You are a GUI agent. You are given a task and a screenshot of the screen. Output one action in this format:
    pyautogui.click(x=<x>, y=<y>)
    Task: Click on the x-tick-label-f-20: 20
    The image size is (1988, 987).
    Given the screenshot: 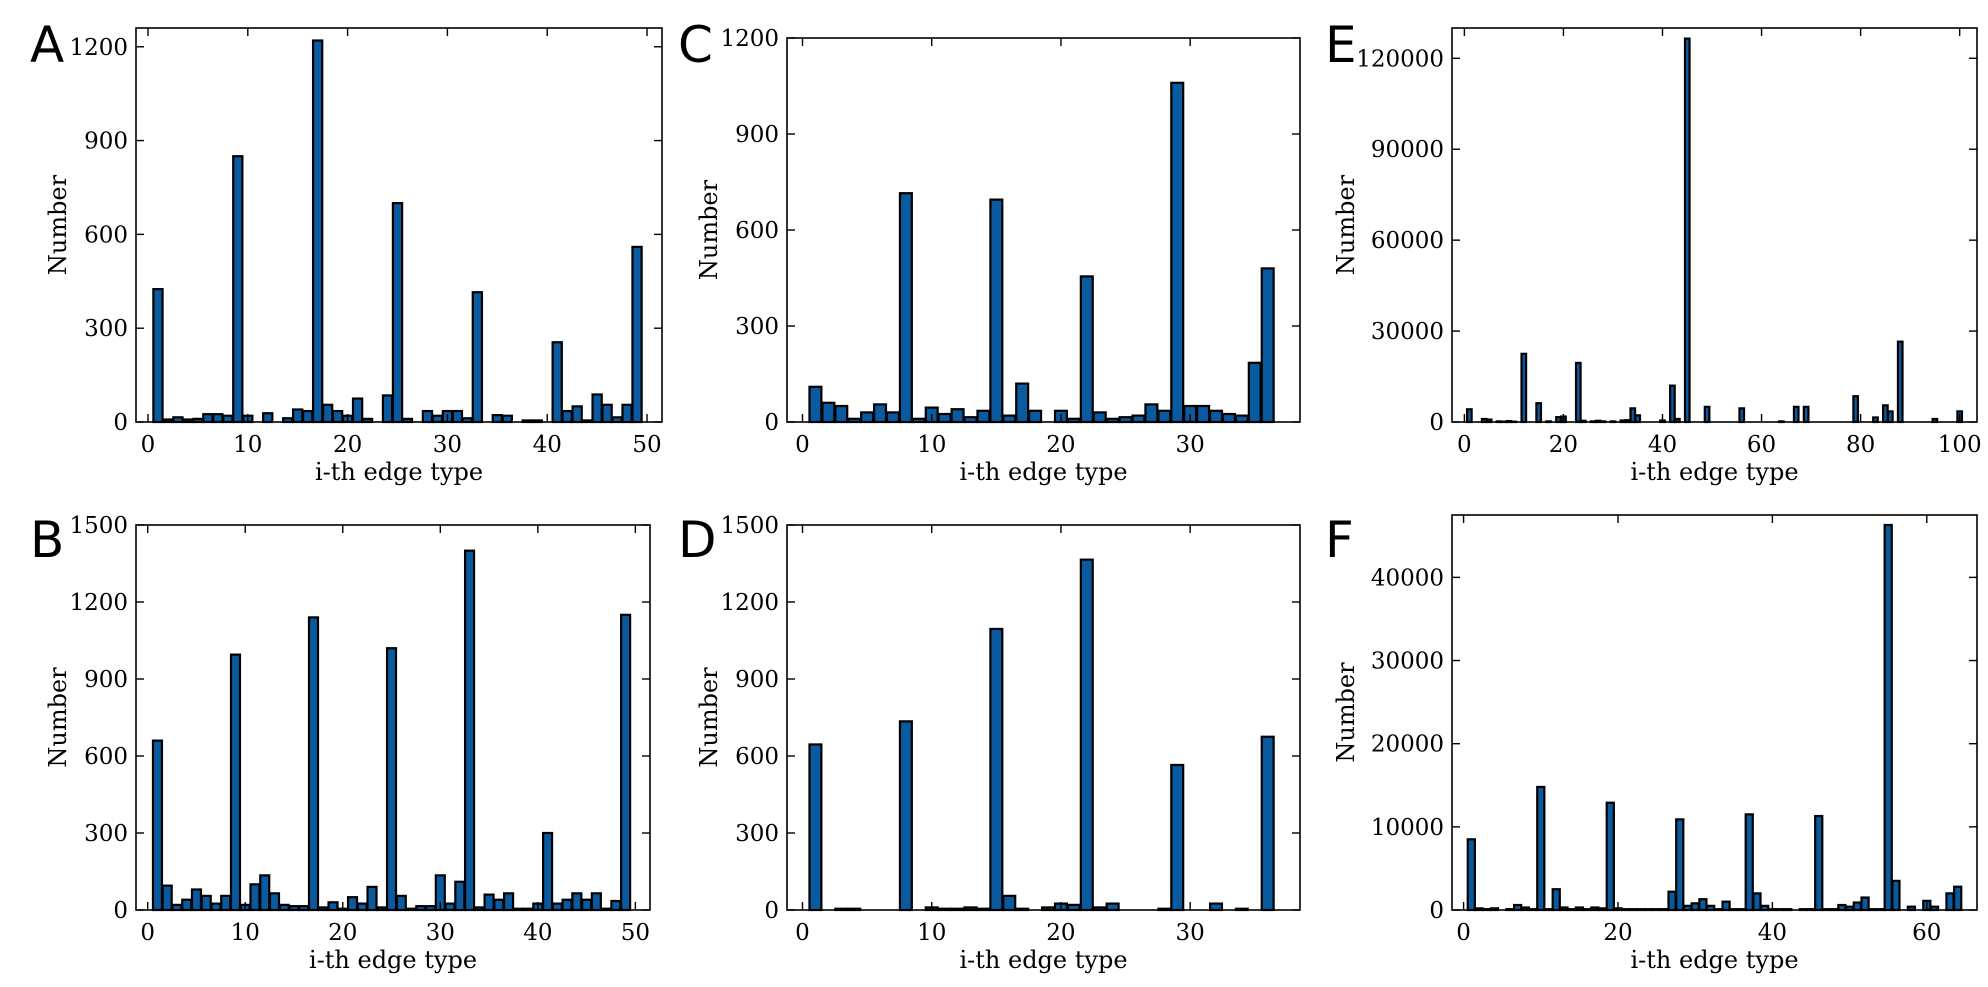 What is the action you would take?
    pyautogui.click(x=1617, y=933)
    